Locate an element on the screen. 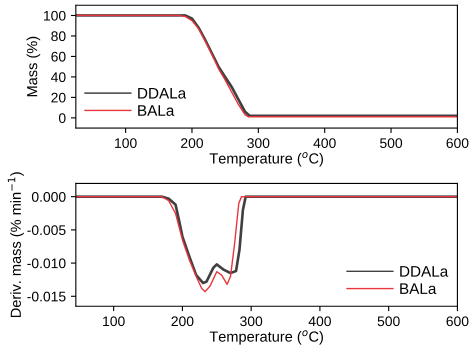  y-axis-title: Mass (%) is located at coordinates (33, 66).